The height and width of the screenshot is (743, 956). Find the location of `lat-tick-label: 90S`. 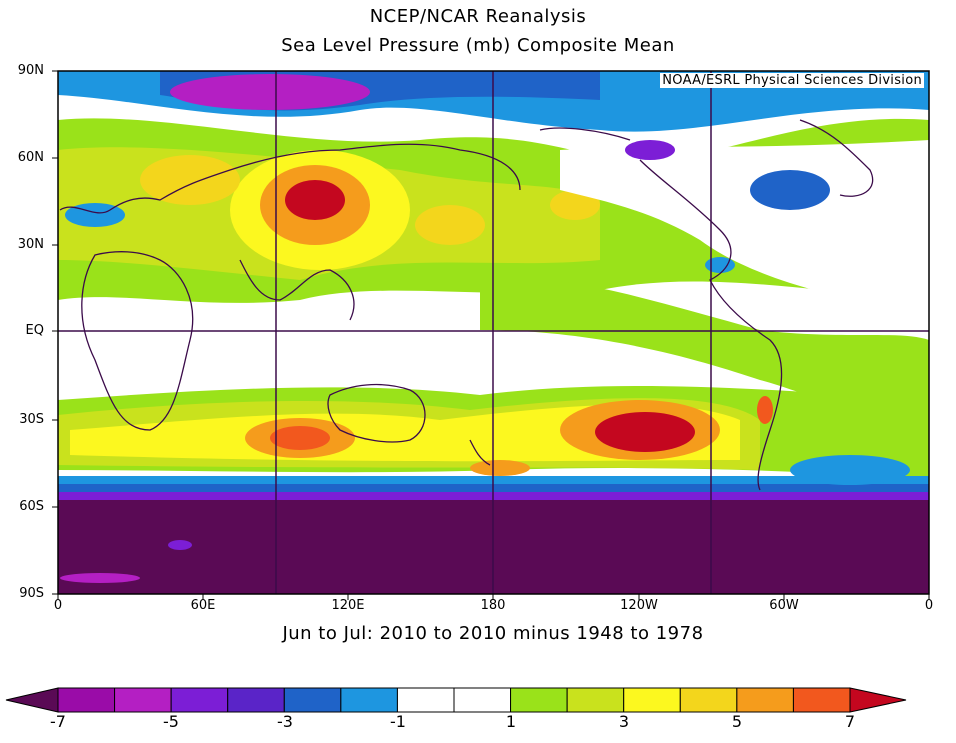

lat-tick-label: 90S is located at coordinates (31, 593).